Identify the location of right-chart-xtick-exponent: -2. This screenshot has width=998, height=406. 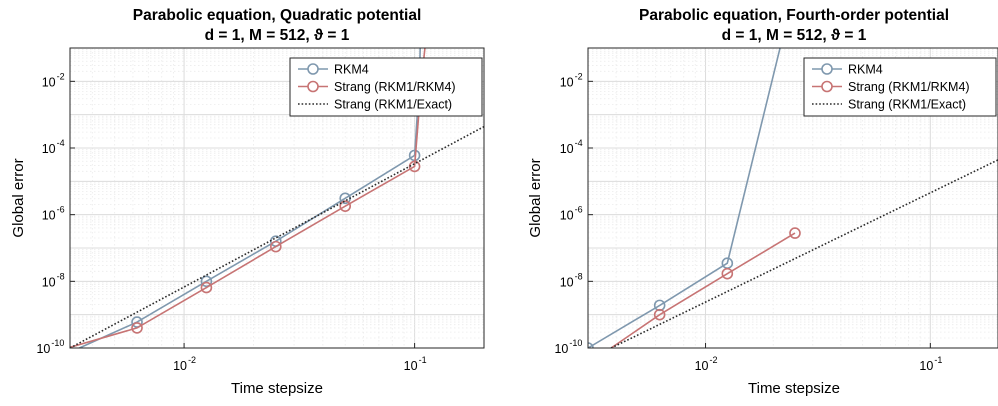
(714, 360).